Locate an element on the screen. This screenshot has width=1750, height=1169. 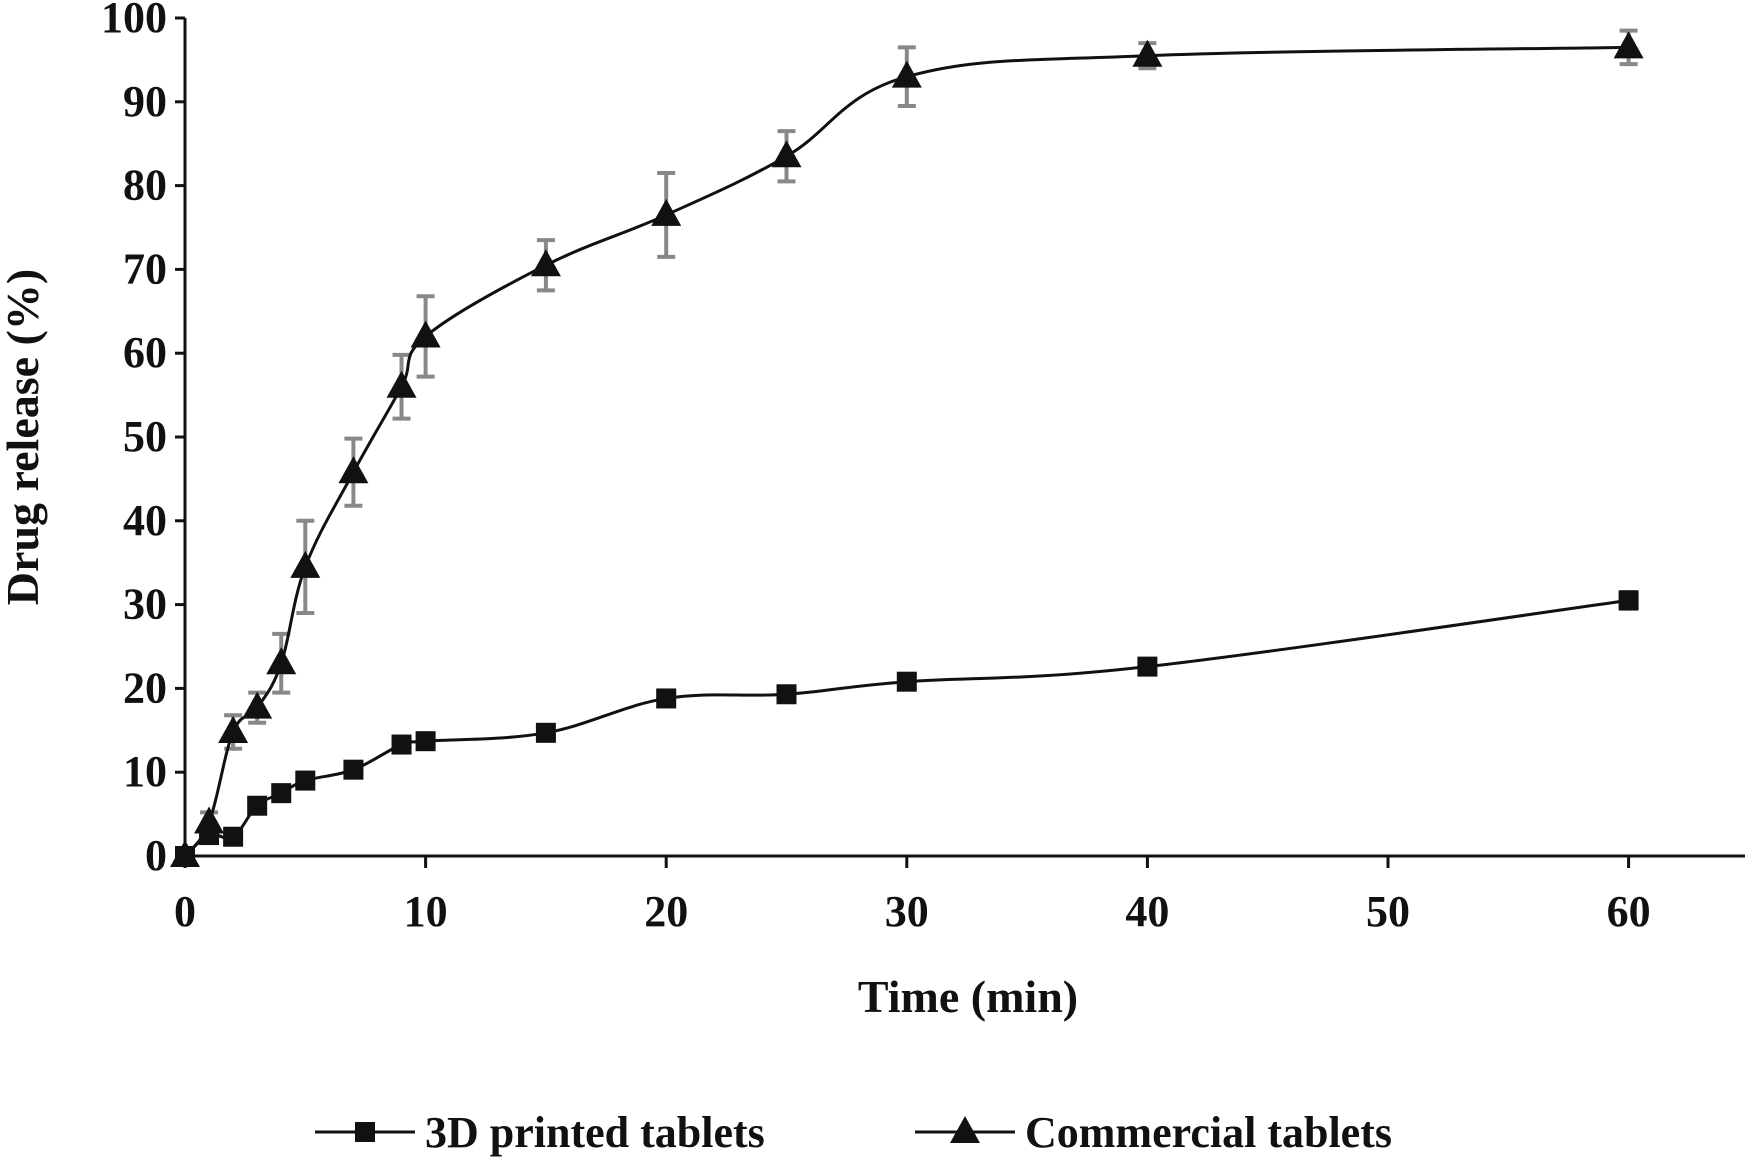
x-tick-label: 30 is located at coordinates (907, 911).